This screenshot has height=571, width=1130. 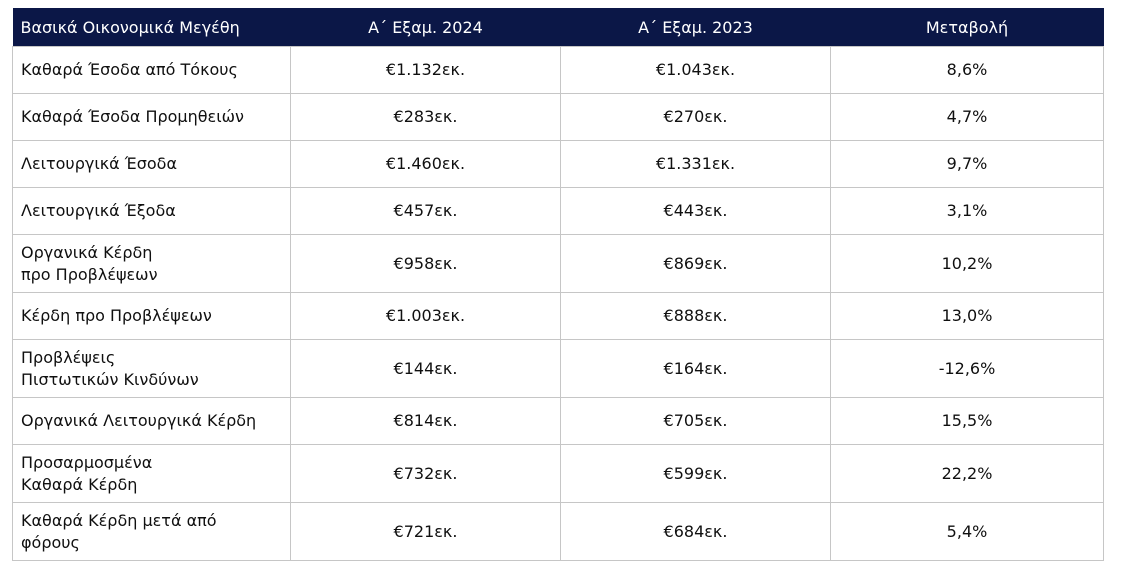 What do you see at coordinates (695, 421) in the screenshot?
I see `value-h1-2023: €705εκ.` at bounding box center [695, 421].